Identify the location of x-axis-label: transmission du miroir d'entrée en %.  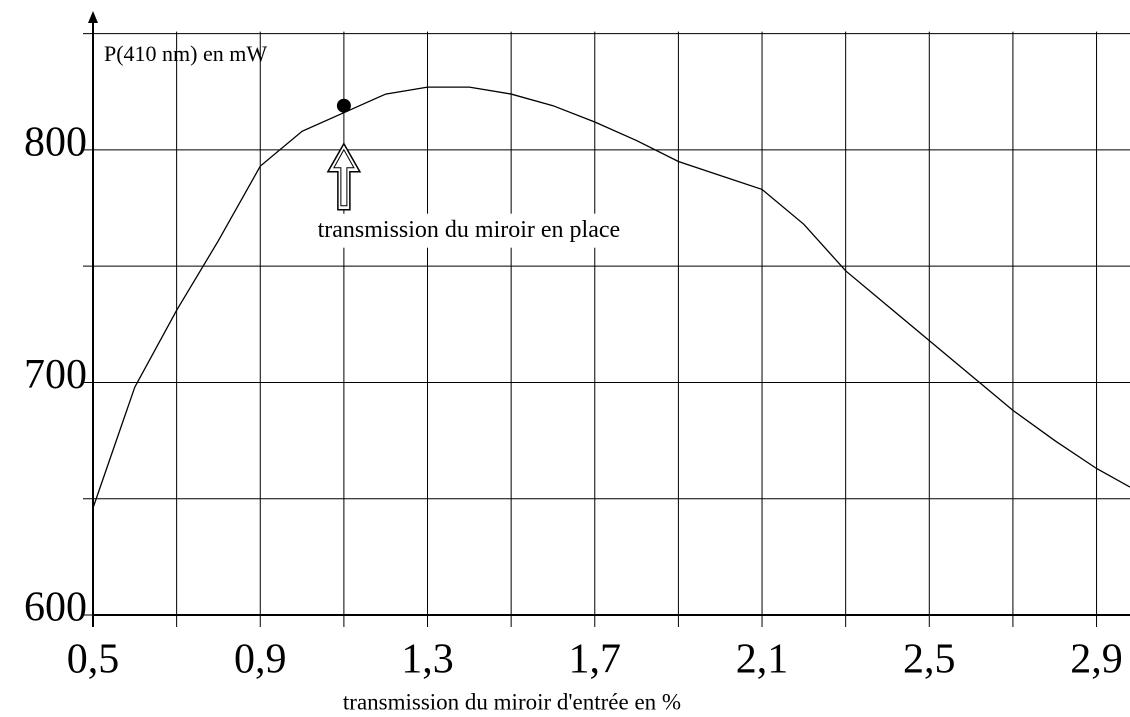
(512, 701).